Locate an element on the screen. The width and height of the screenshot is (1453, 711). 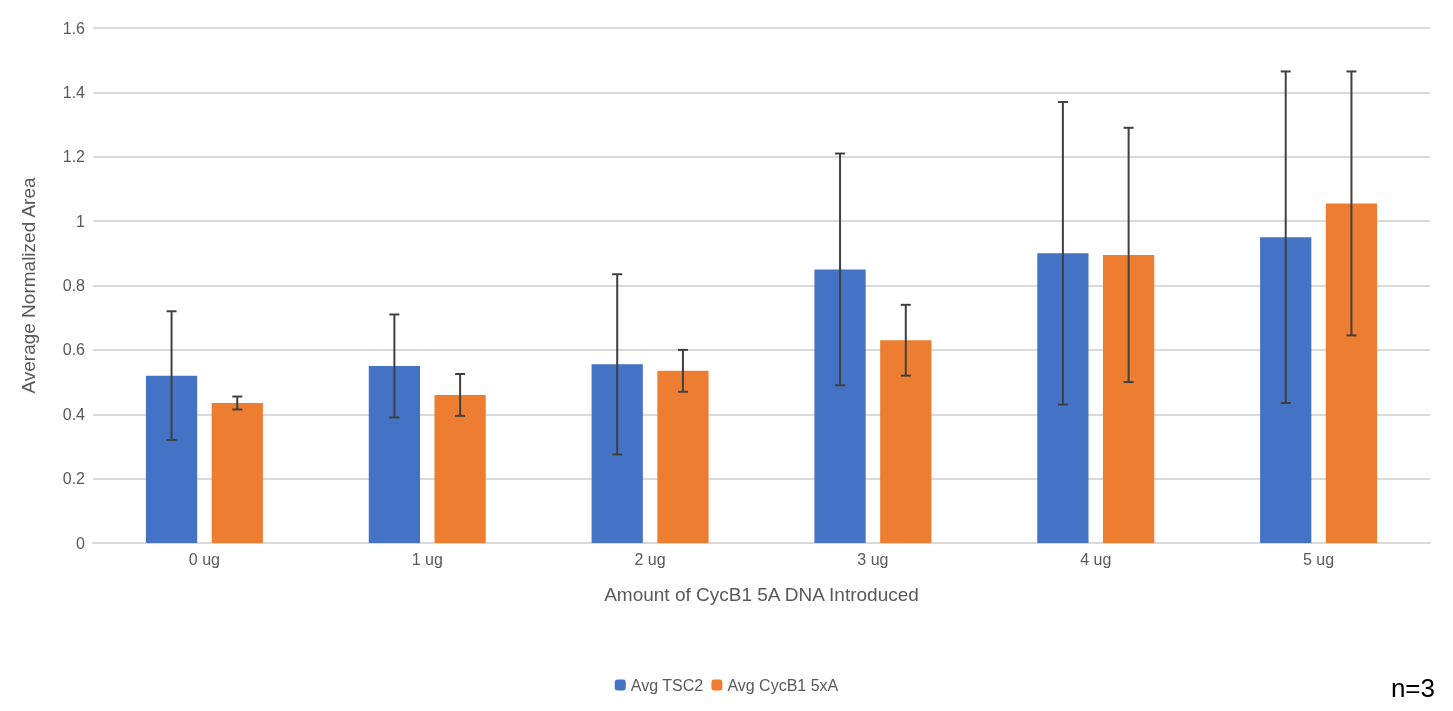
legend-label: Avg CycB1 5xA is located at coordinates (783, 685).